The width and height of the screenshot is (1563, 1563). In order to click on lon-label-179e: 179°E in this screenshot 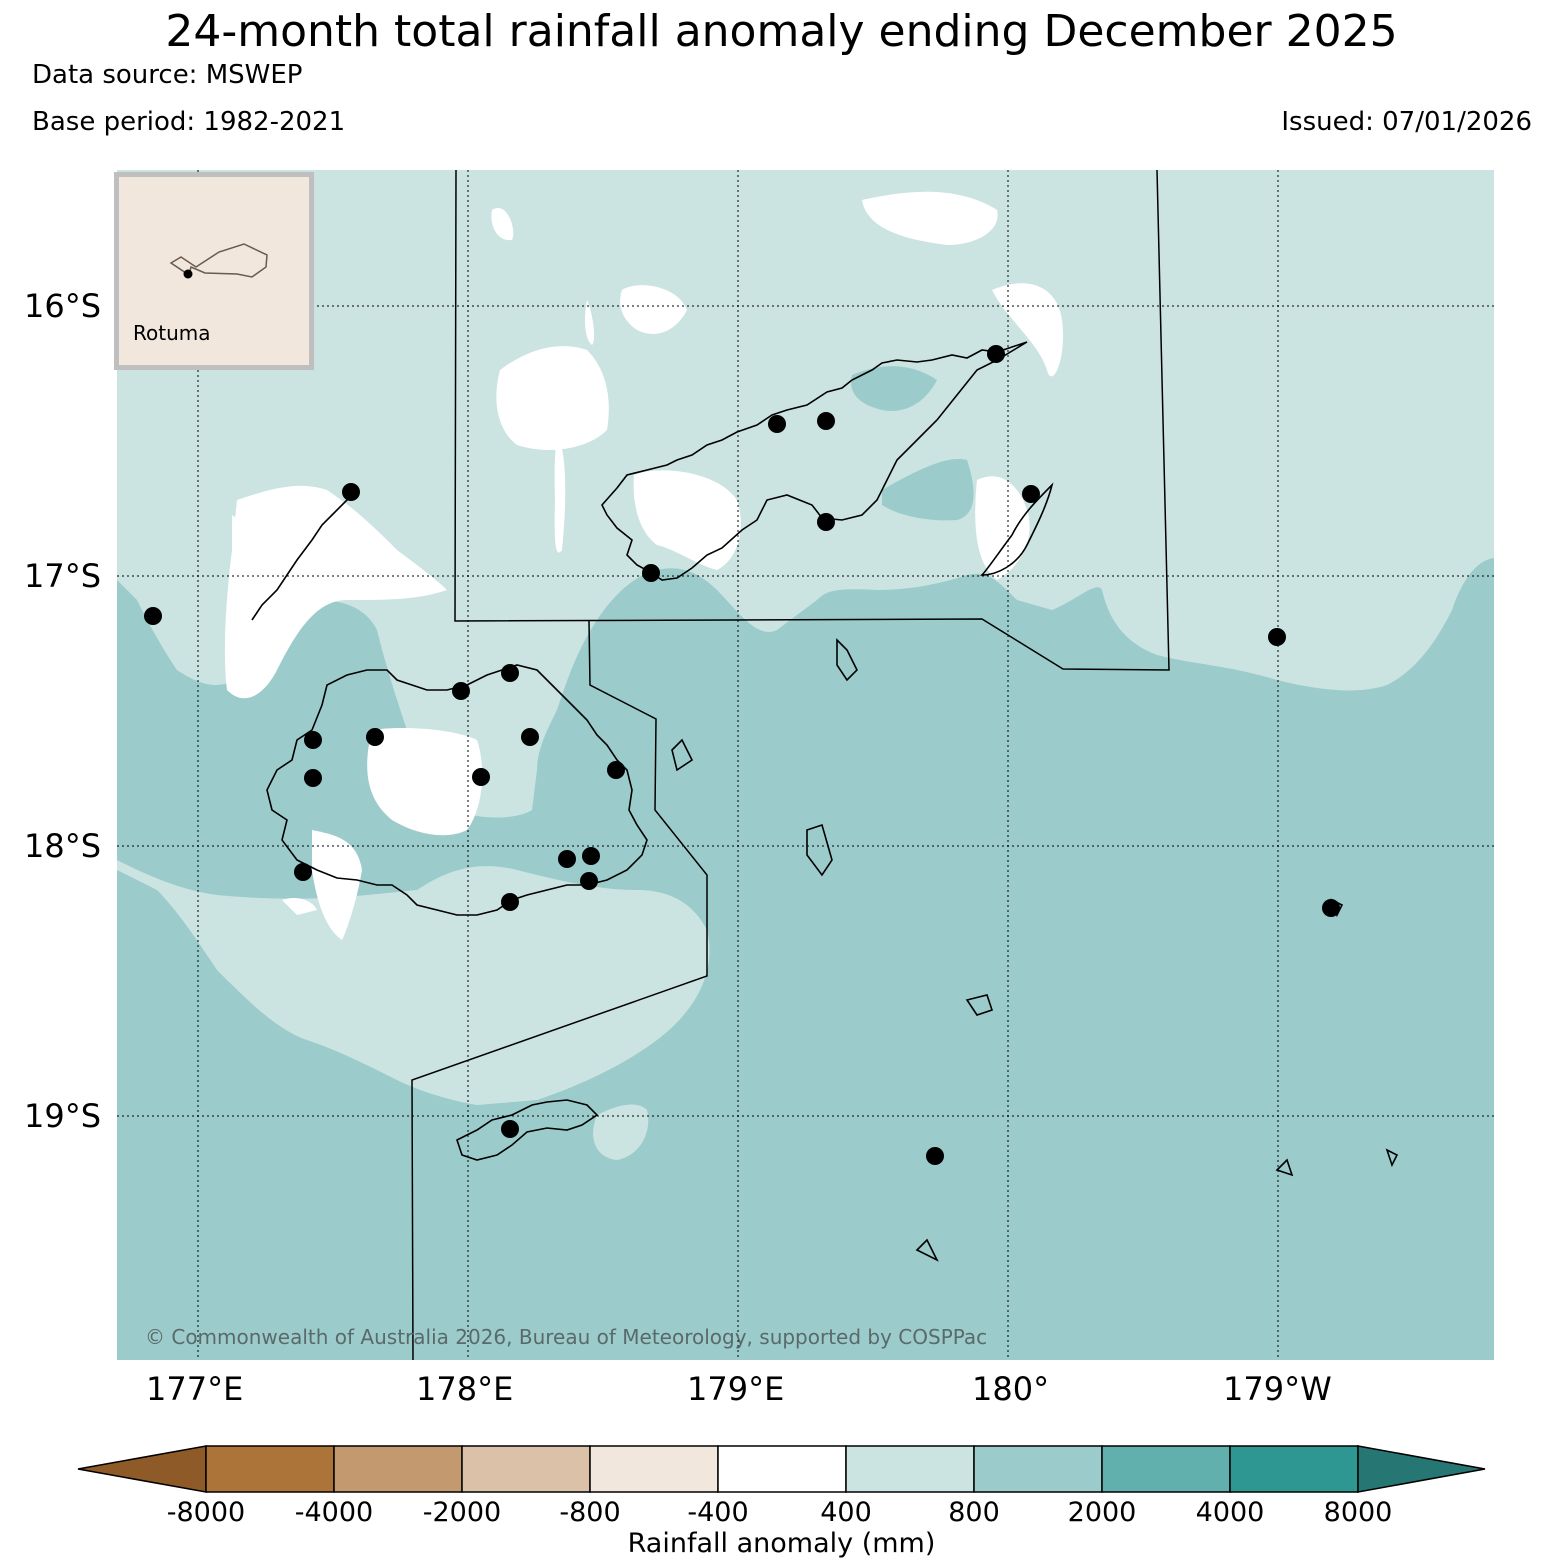, I will do `click(736, 1389)`.